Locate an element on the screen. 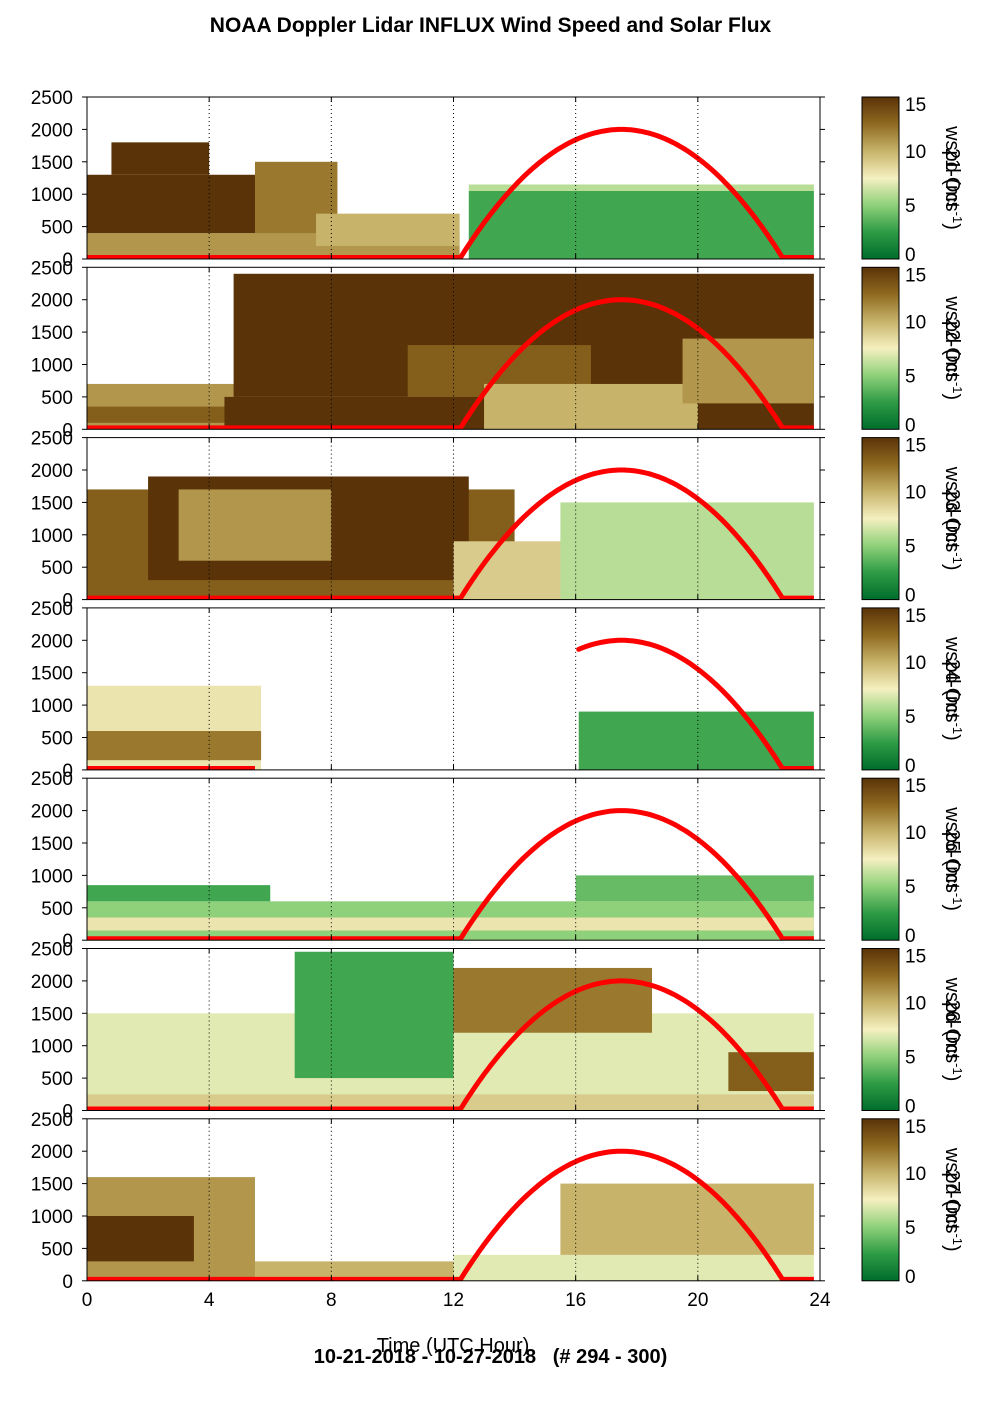  x-axis: Time (UTC Hour) is located at coordinates (453, 1346).